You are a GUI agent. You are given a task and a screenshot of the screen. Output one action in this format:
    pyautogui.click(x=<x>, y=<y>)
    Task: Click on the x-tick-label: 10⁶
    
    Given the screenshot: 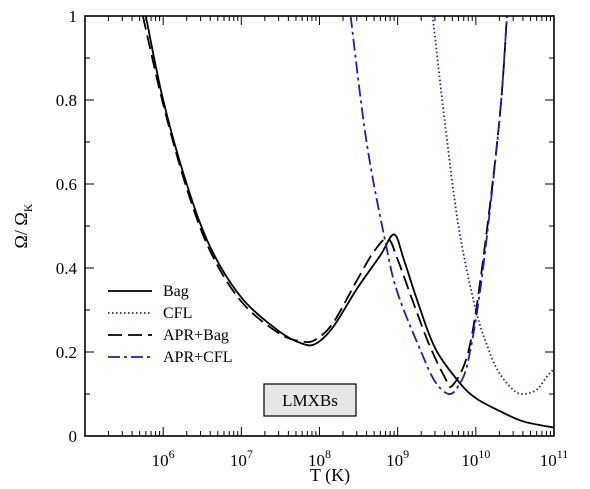 What is the action you would take?
    pyautogui.click(x=163, y=458)
    